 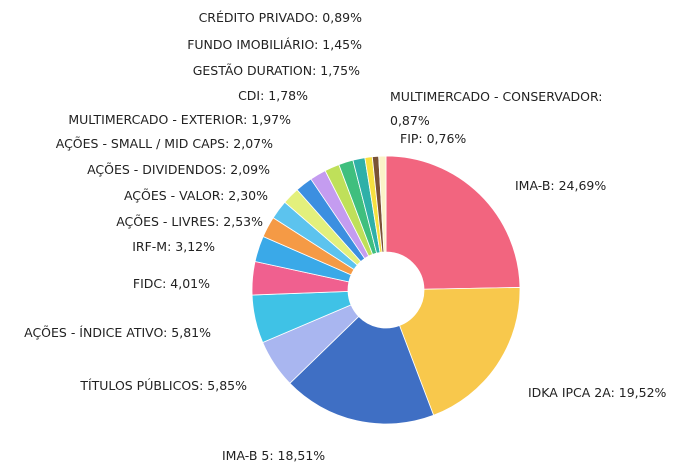 I want to click on data-label: CDI: 1,78%, so click(x=273, y=95).